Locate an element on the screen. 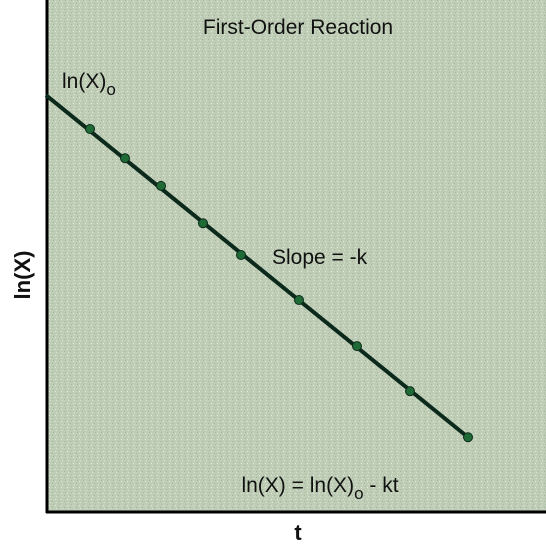 This screenshot has height=546, width=546. annotation-part: ln(X) = ln(X) is located at coordinates (297, 485).